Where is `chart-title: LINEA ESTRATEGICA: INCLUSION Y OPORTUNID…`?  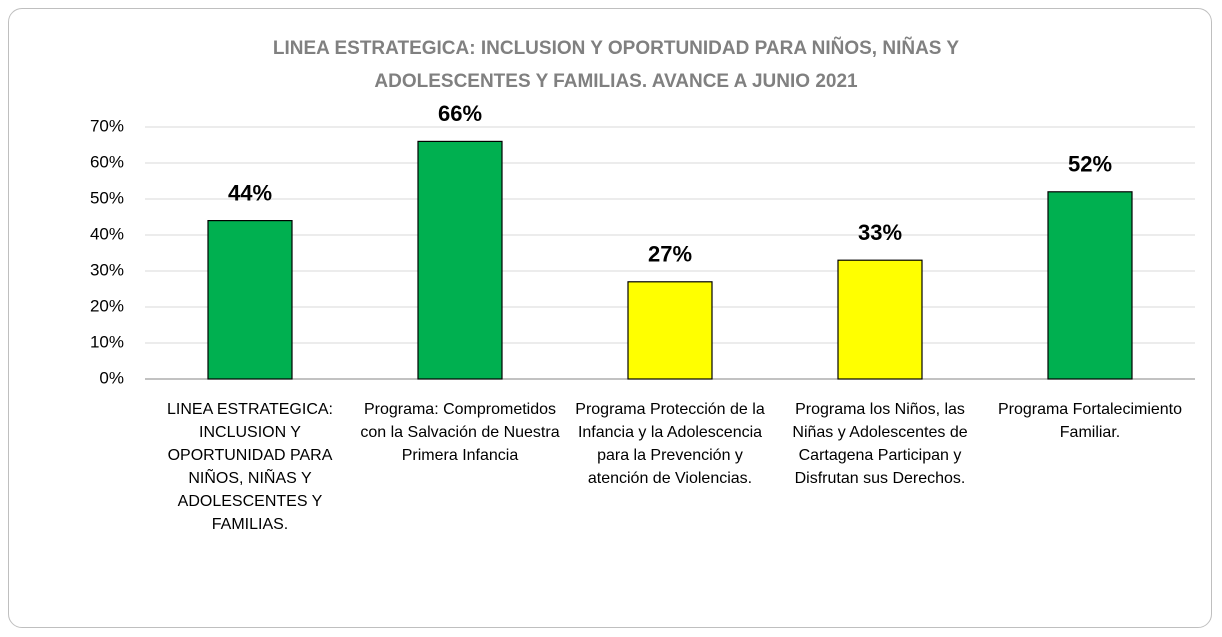 chart-title: LINEA ESTRATEGICA: INCLUSION Y OPORTUNID… is located at coordinates (616, 65).